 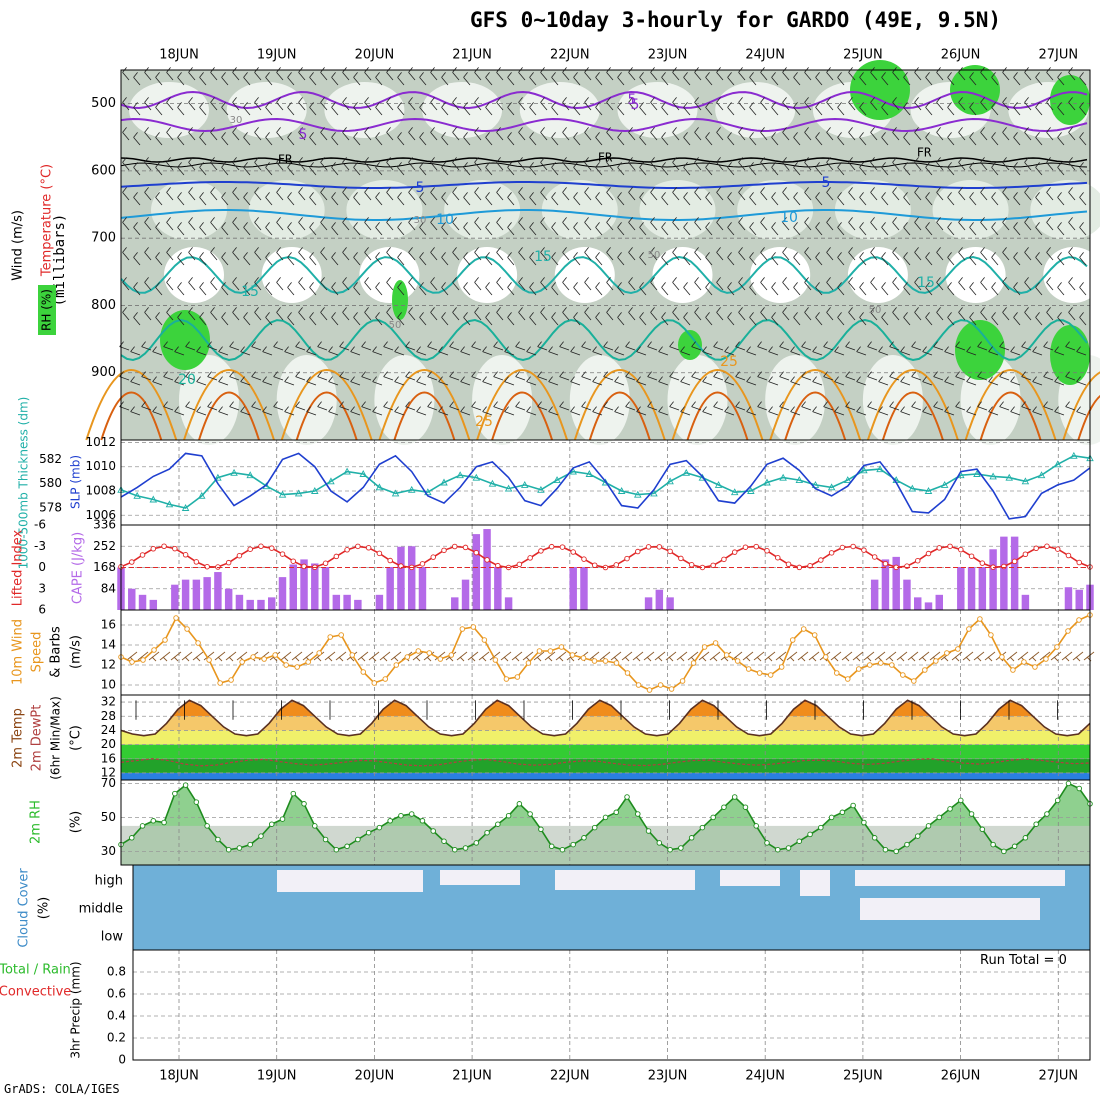 What do you see at coordinates (605, 737) in the screenshot?
I see `temp-band` at bounding box center [605, 737].